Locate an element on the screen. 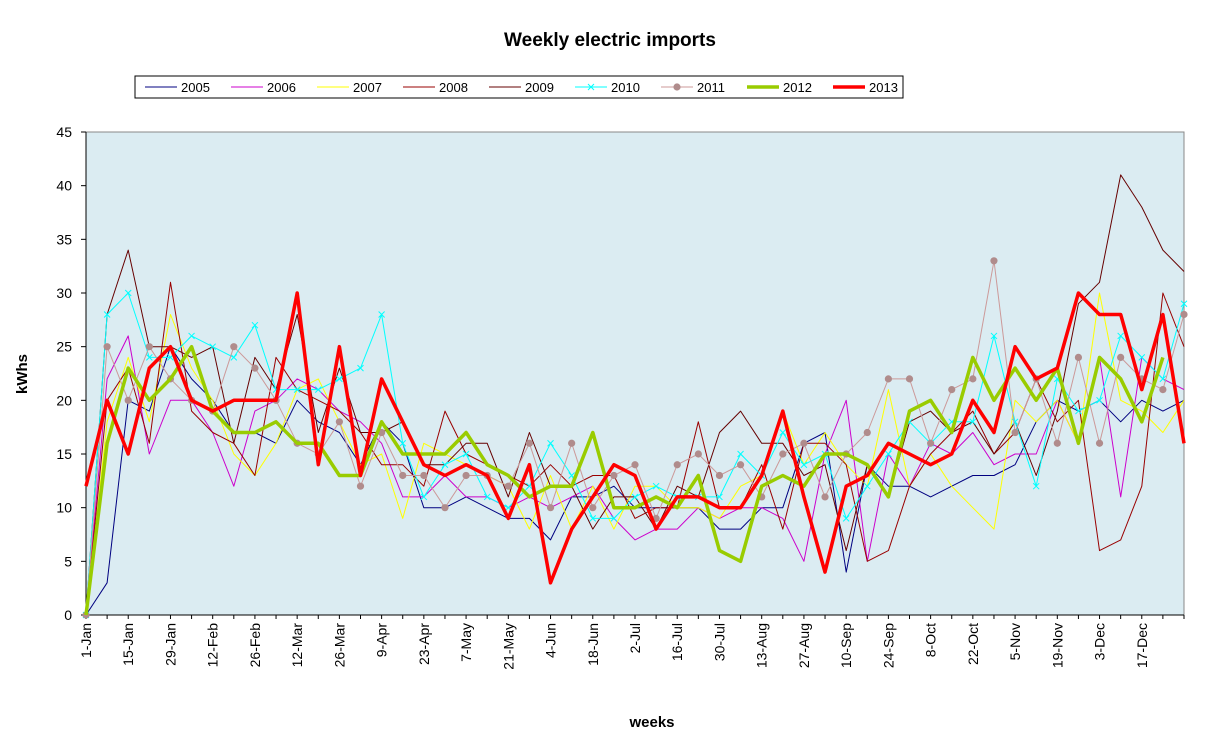  y-tick-label: 35 is located at coordinates (64, 239).